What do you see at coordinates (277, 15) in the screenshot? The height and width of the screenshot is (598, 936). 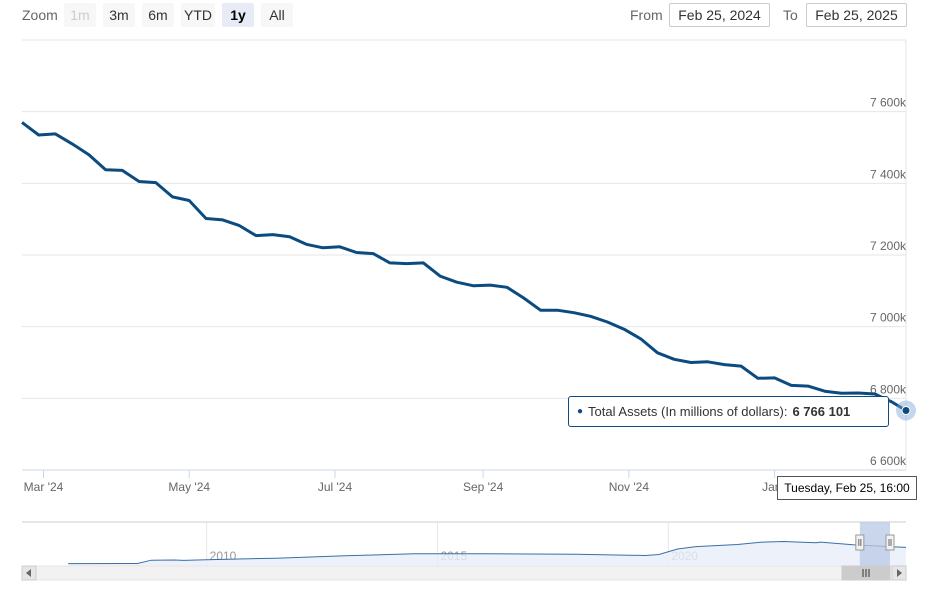 I see `zoom-all-button: All` at bounding box center [277, 15].